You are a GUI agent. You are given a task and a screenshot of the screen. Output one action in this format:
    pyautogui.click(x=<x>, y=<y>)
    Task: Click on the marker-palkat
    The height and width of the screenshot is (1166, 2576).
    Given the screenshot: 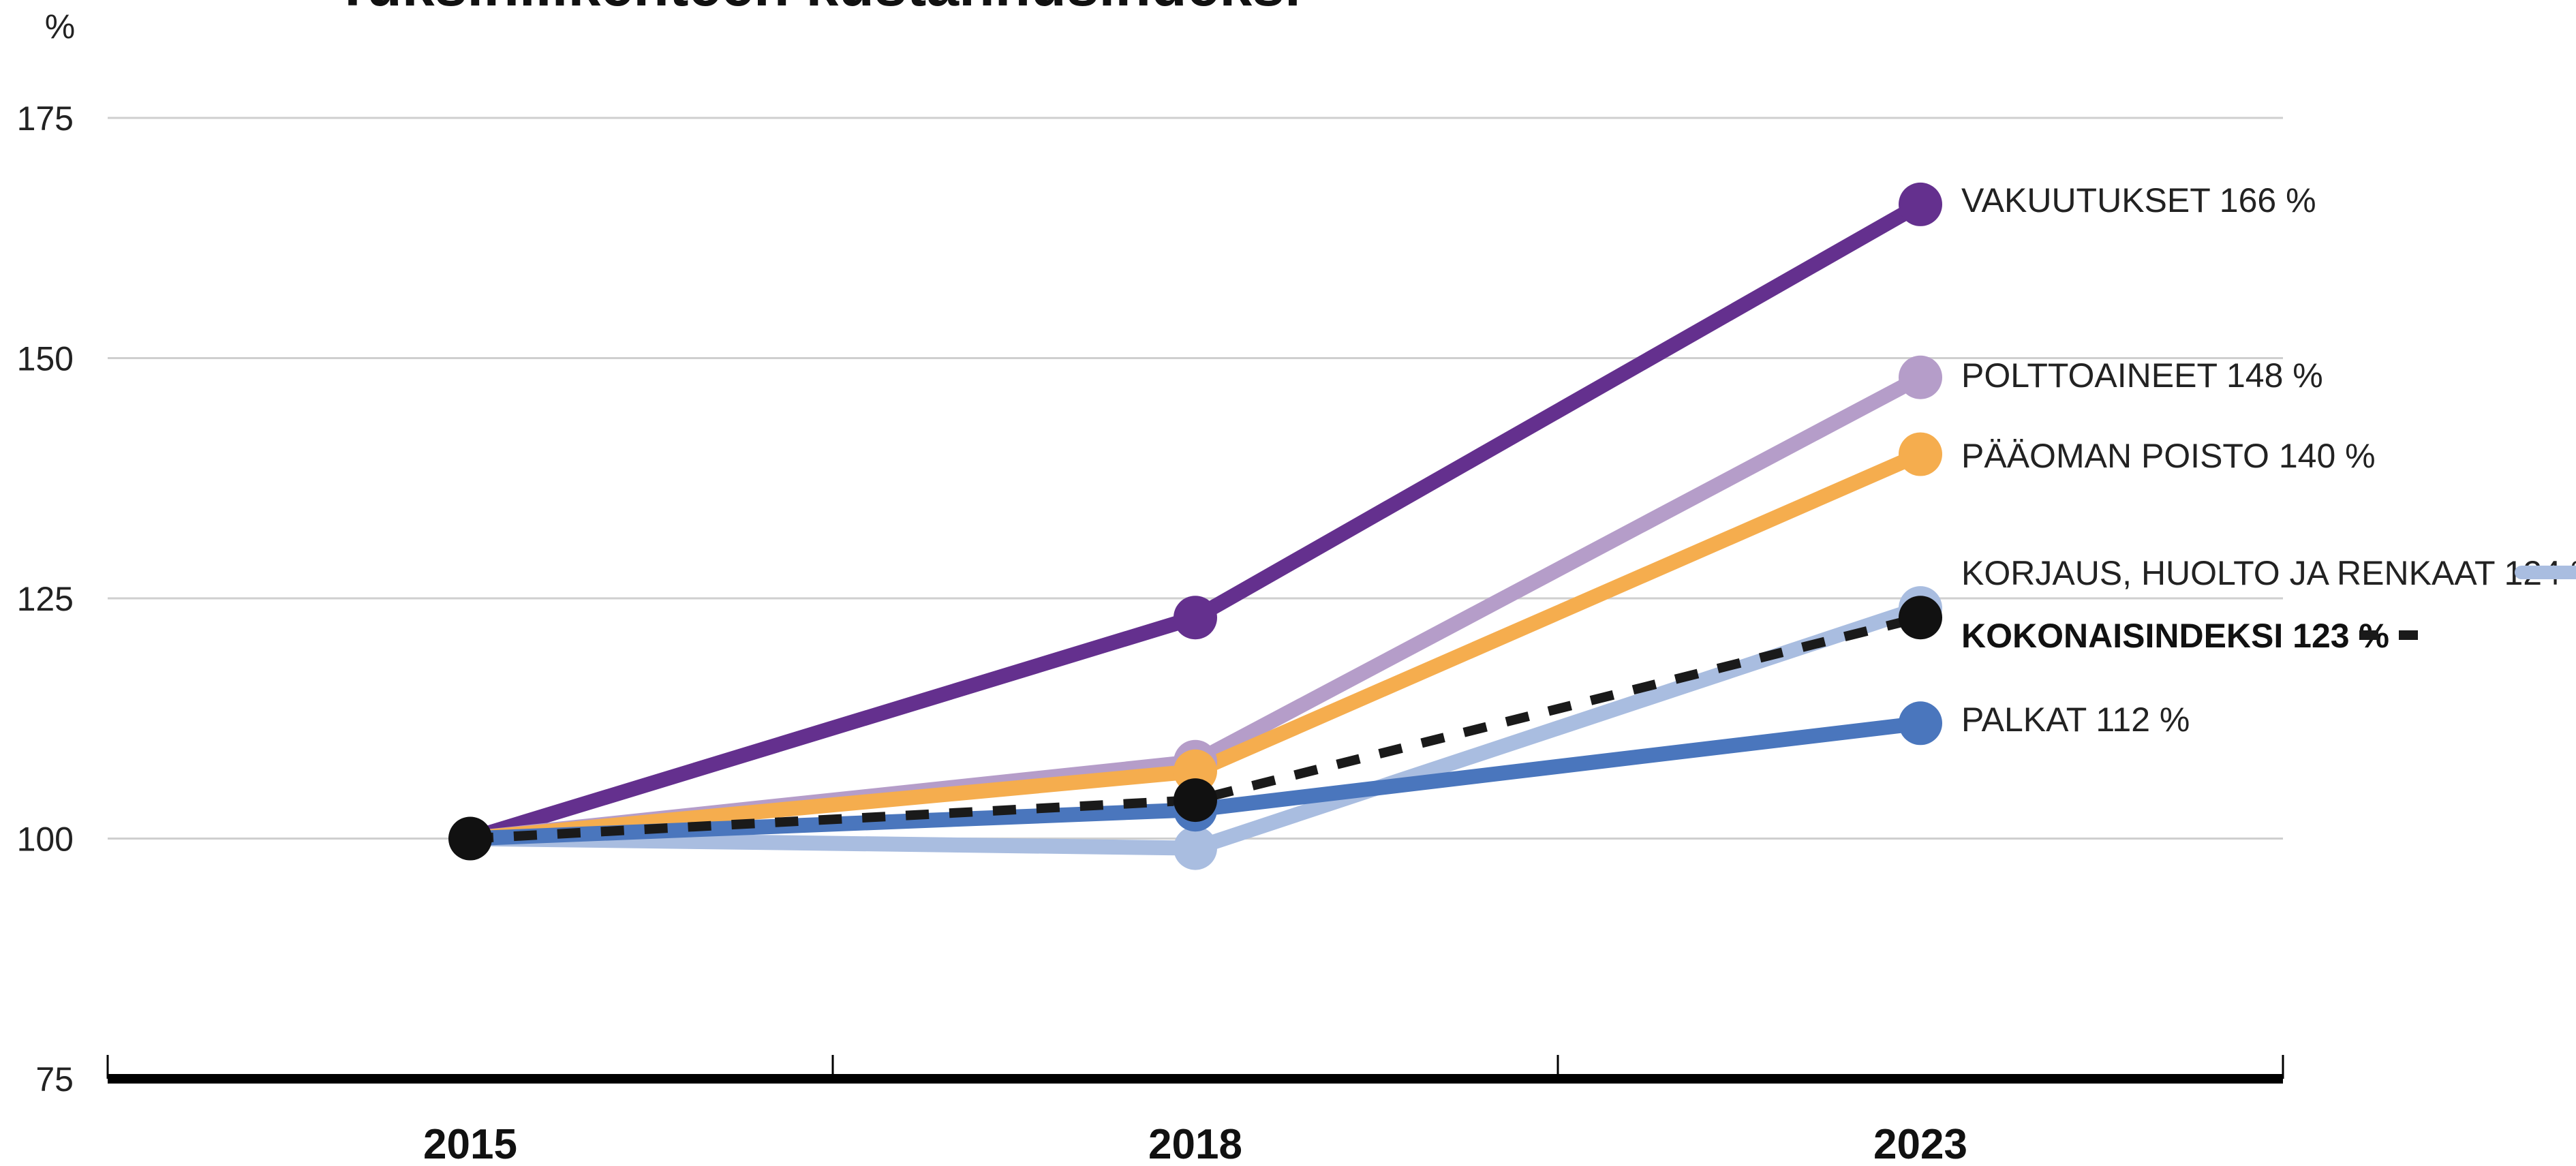 What is the action you would take?
    pyautogui.click(x=1920, y=723)
    